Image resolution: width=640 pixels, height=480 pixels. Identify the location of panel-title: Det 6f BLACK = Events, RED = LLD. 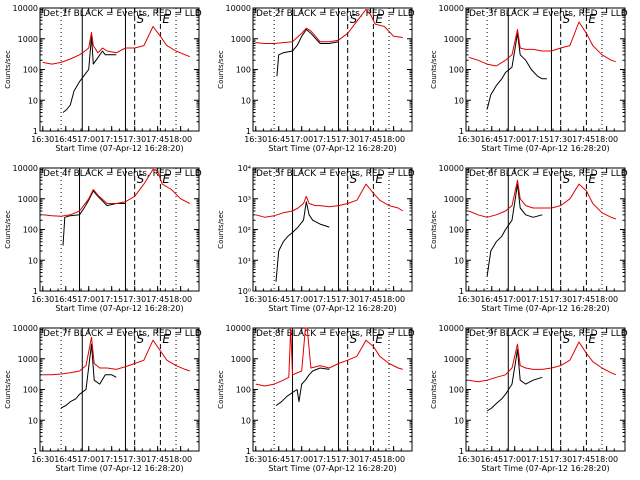
(548, 174).